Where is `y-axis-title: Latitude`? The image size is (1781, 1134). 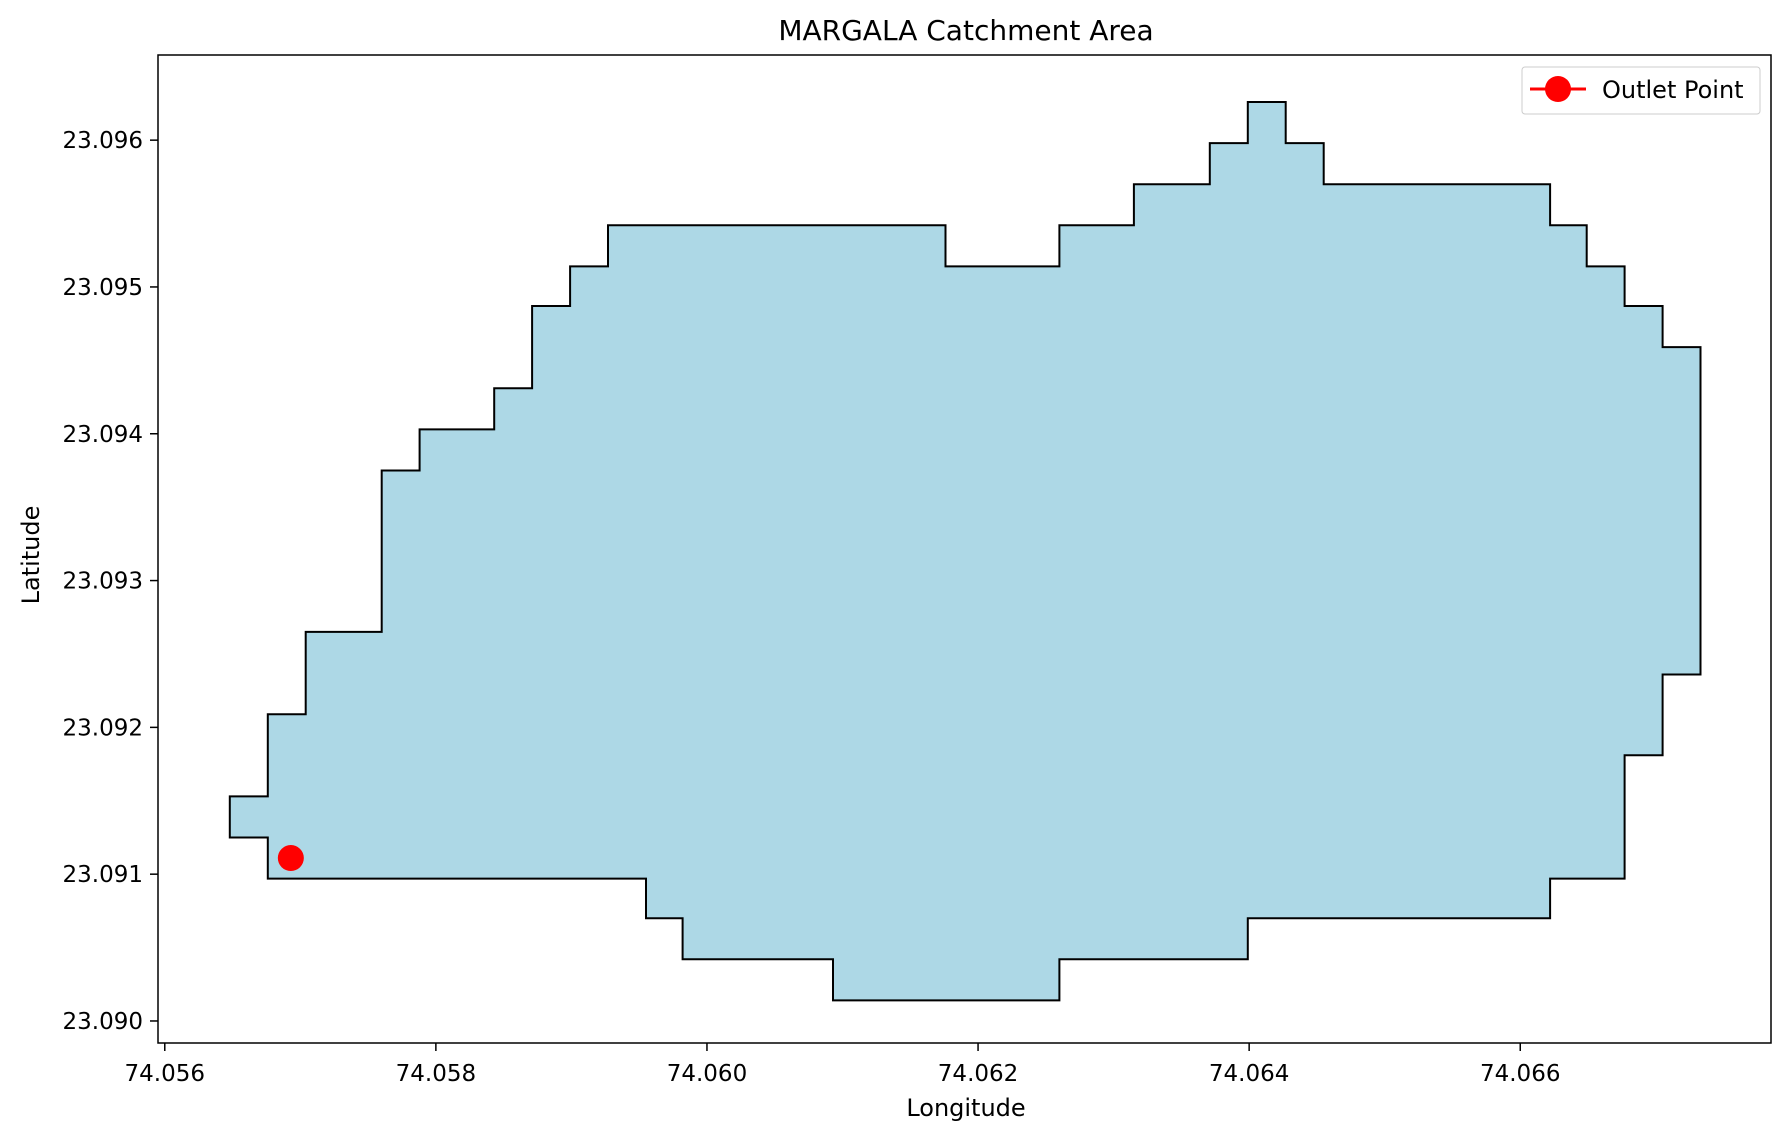 y-axis-title: Latitude is located at coordinates (31, 555).